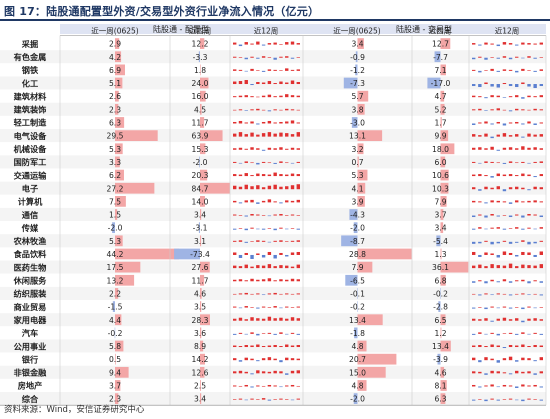 This screenshot has height=419, width=550. What do you see at coordinates (200, 44) in the screenshot?
I see `value-label: 12.2` at bounding box center [200, 44].